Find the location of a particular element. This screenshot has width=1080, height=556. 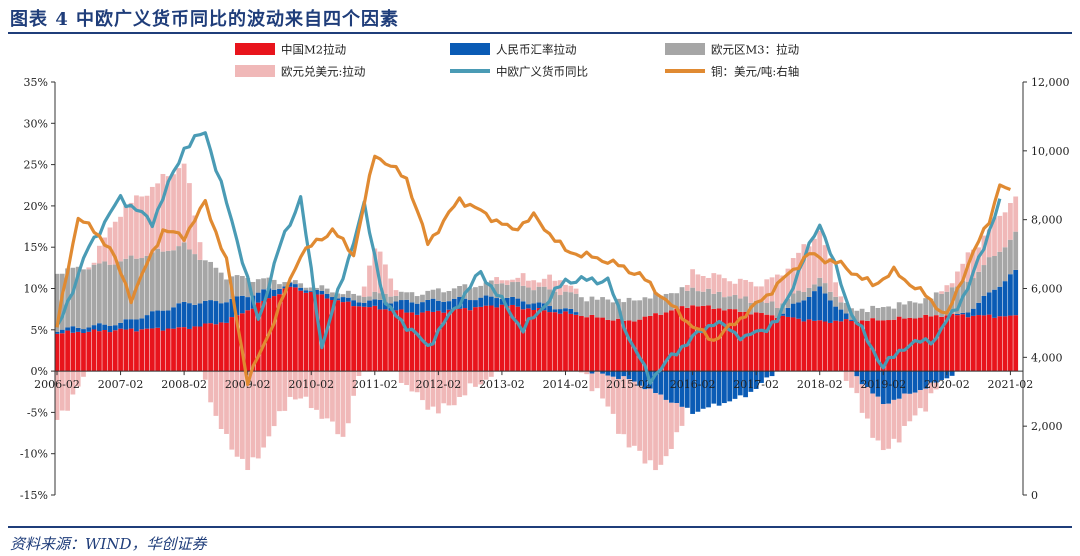

right-tick-label: 8,000 is located at coordinates (1047, 220).